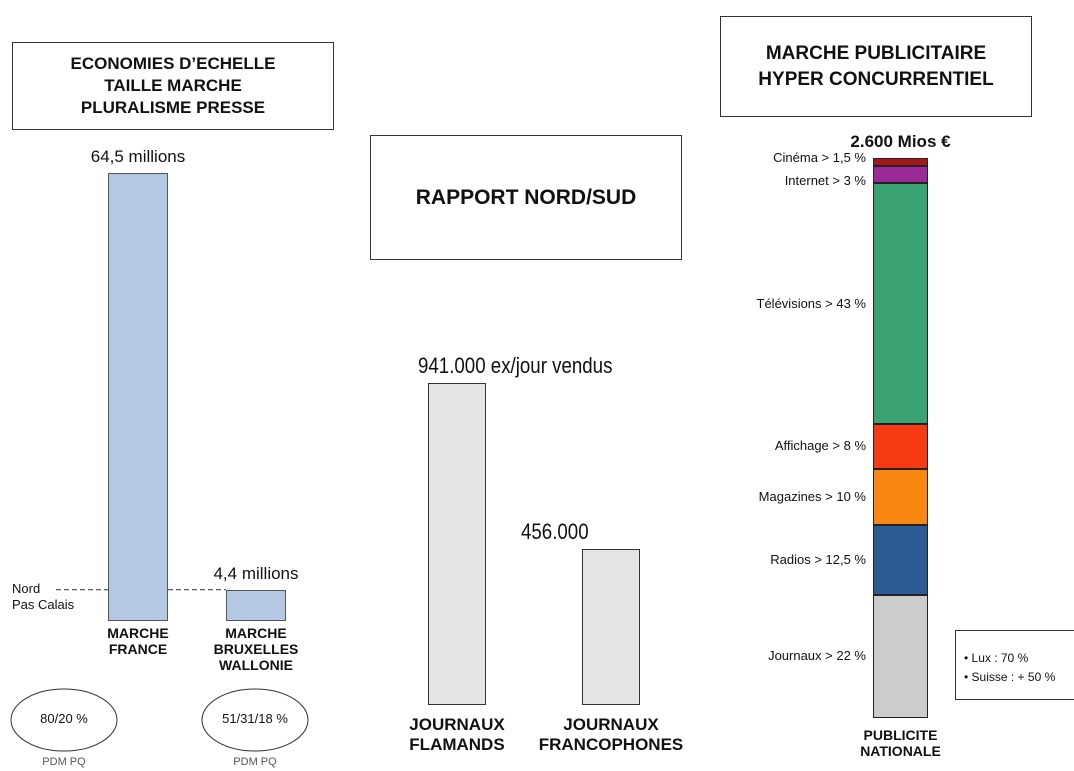  What do you see at coordinates (876, 53) in the screenshot?
I see `title-line: MARCHE PUBLICITAIRE` at bounding box center [876, 53].